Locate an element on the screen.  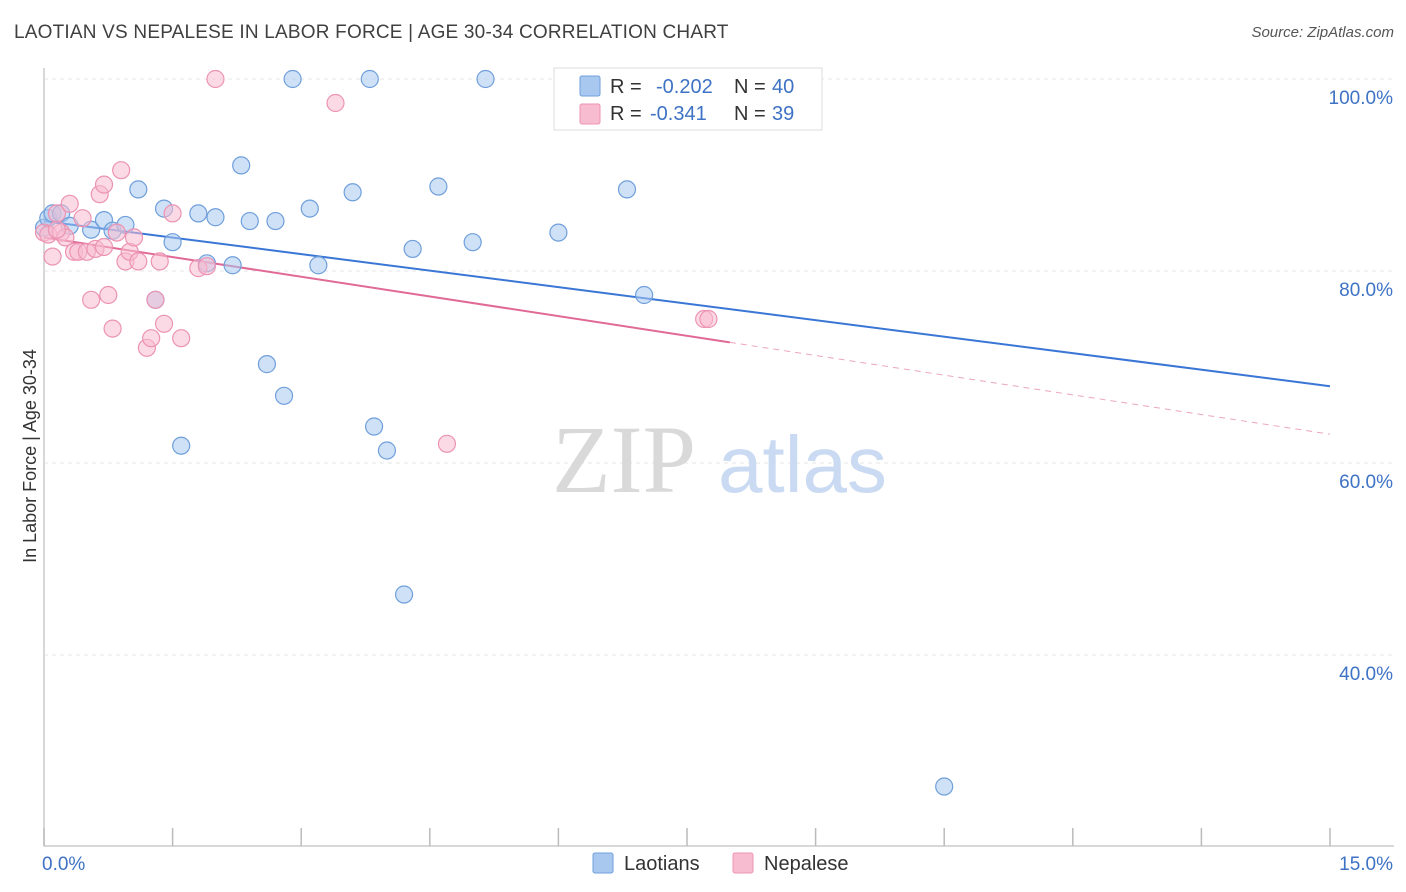
watermark-atlas: atlas is located at coordinates (802, 464).